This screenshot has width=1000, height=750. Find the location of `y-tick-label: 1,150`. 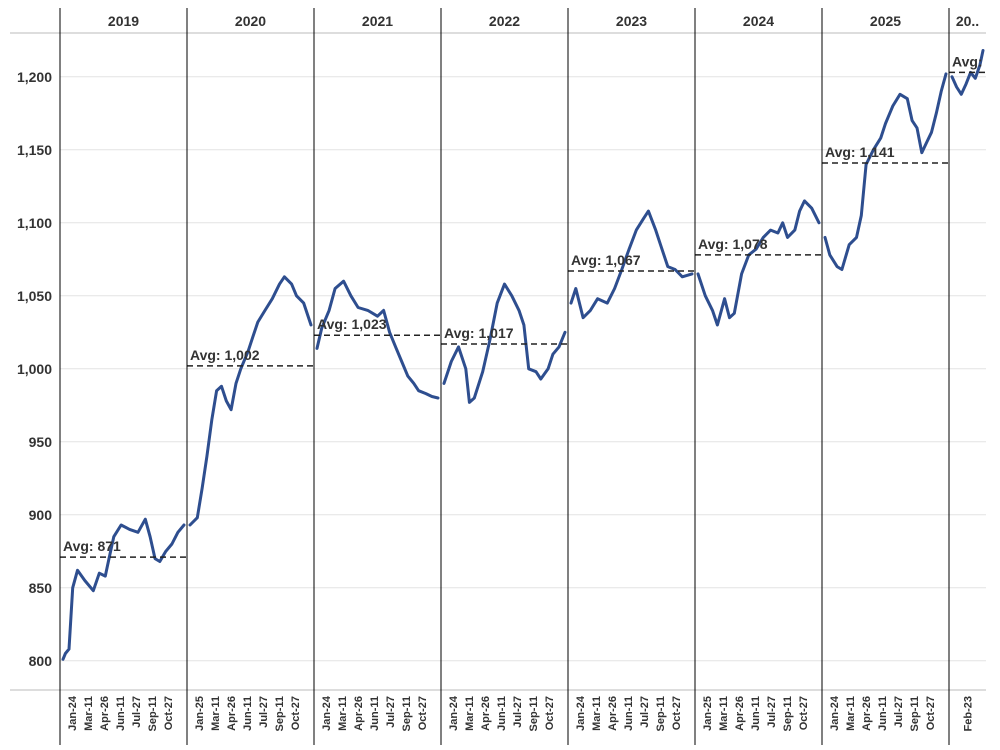

y-tick-label: 1,150 is located at coordinates (34, 150).